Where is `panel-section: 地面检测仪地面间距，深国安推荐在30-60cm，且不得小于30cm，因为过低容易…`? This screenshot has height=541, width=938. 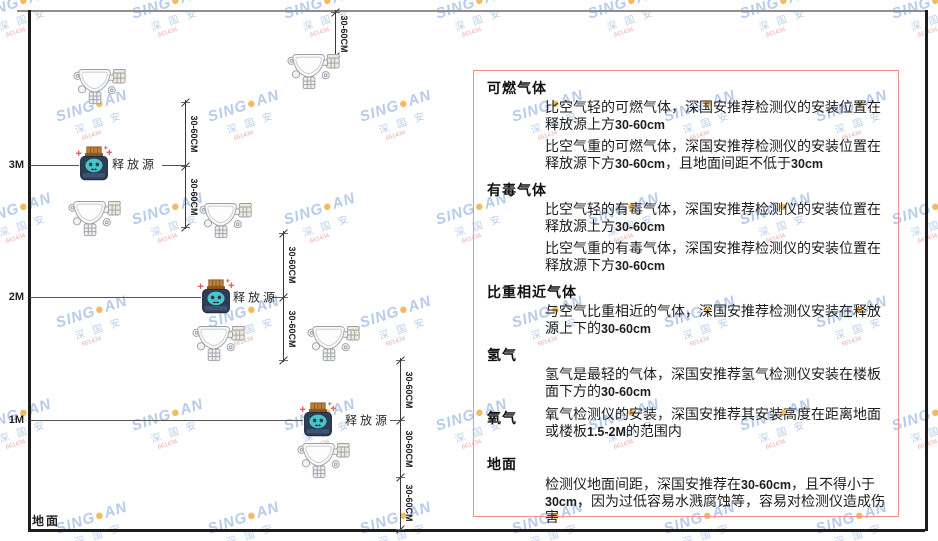 panel-section: 地面检测仪地面间距，深国安推荐在30-60cm，且不得小于30cm，因为过低容易… is located at coordinates (686, 490).